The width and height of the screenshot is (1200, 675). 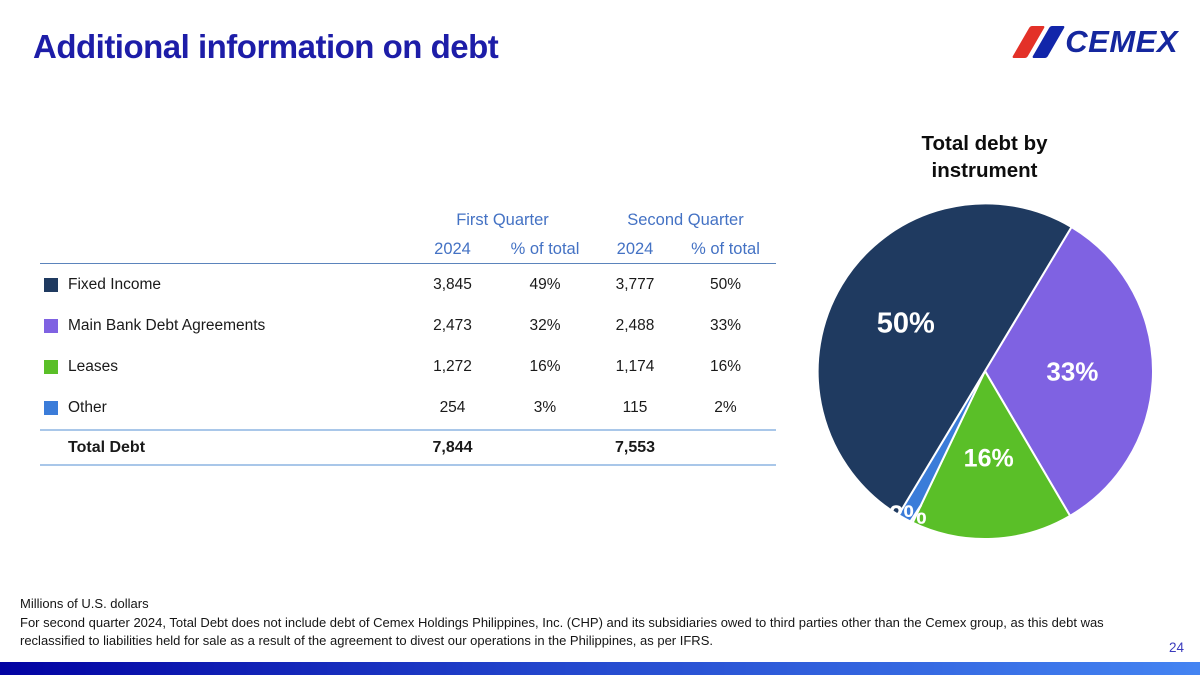 What do you see at coordinates (725, 325) in the screenshot?
I see `cell-q2-pct: 33%` at bounding box center [725, 325].